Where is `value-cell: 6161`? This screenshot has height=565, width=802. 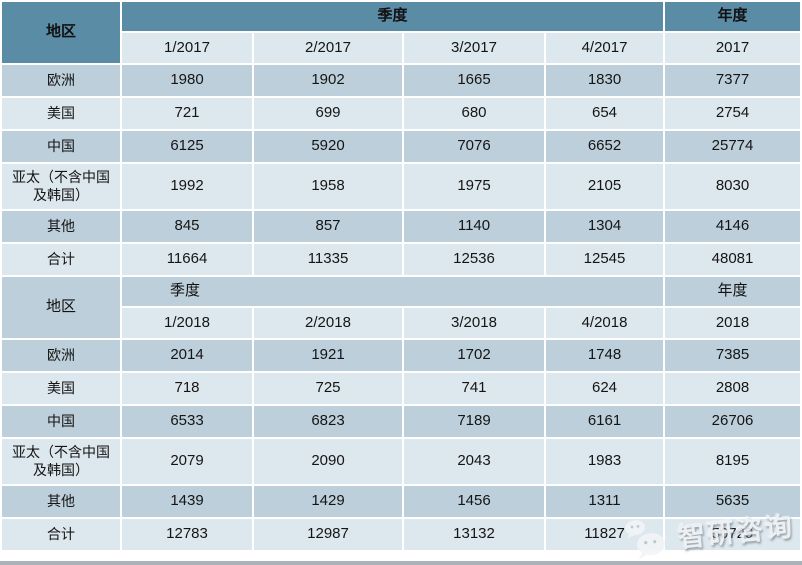
value-cell: 6161 is located at coordinates (605, 421).